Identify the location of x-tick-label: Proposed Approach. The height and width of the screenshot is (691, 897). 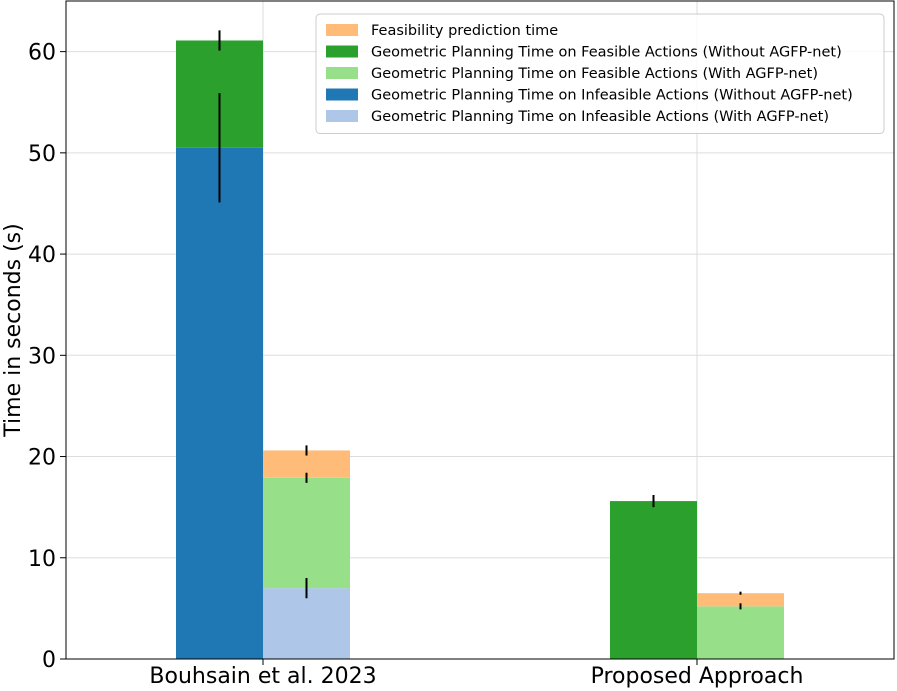
(697, 676).